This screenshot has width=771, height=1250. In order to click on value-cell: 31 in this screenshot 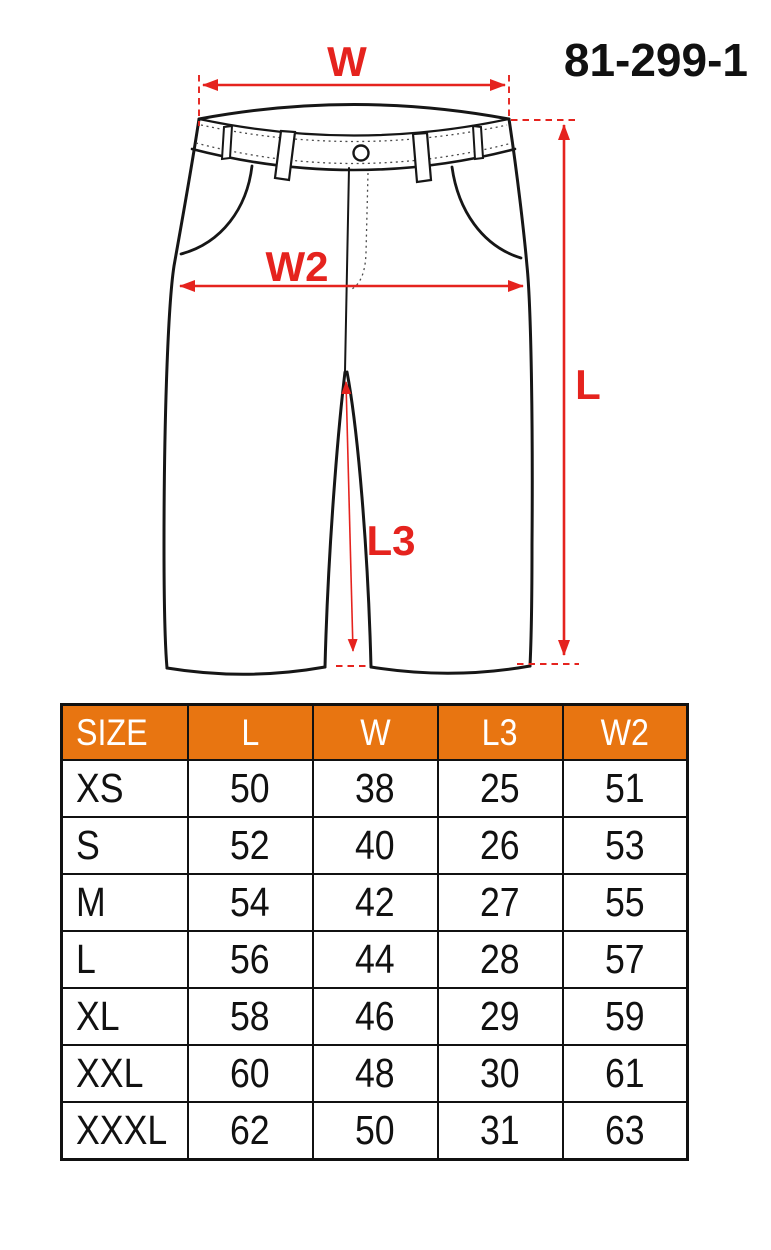, I will do `click(500, 1131)`.